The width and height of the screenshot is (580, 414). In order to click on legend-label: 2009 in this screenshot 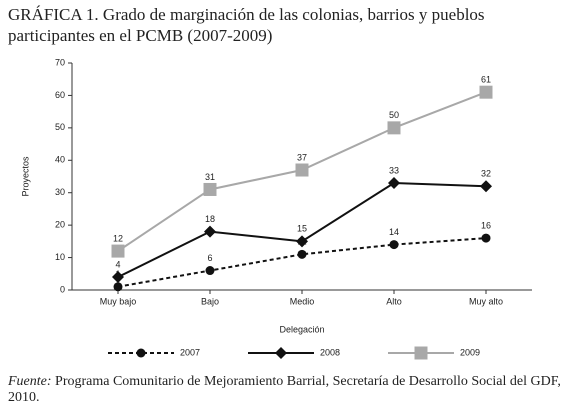, I will do `click(470, 352)`.